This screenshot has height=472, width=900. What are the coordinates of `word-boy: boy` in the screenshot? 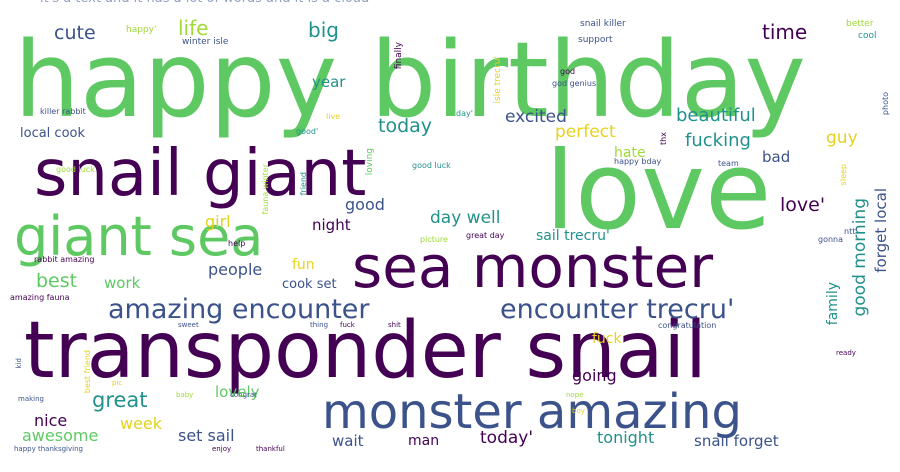 It's located at (578, 411).